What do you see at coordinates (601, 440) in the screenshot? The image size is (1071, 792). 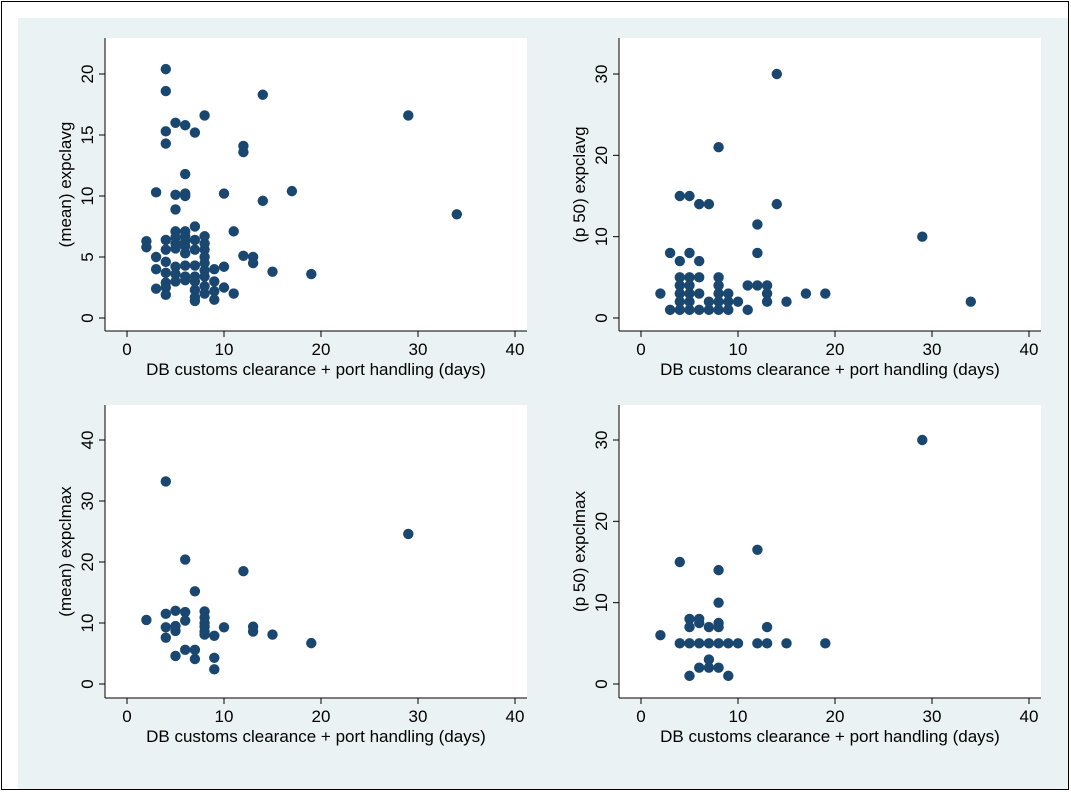 I see `y-tick-label: 30` at bounding box center [601, 440].